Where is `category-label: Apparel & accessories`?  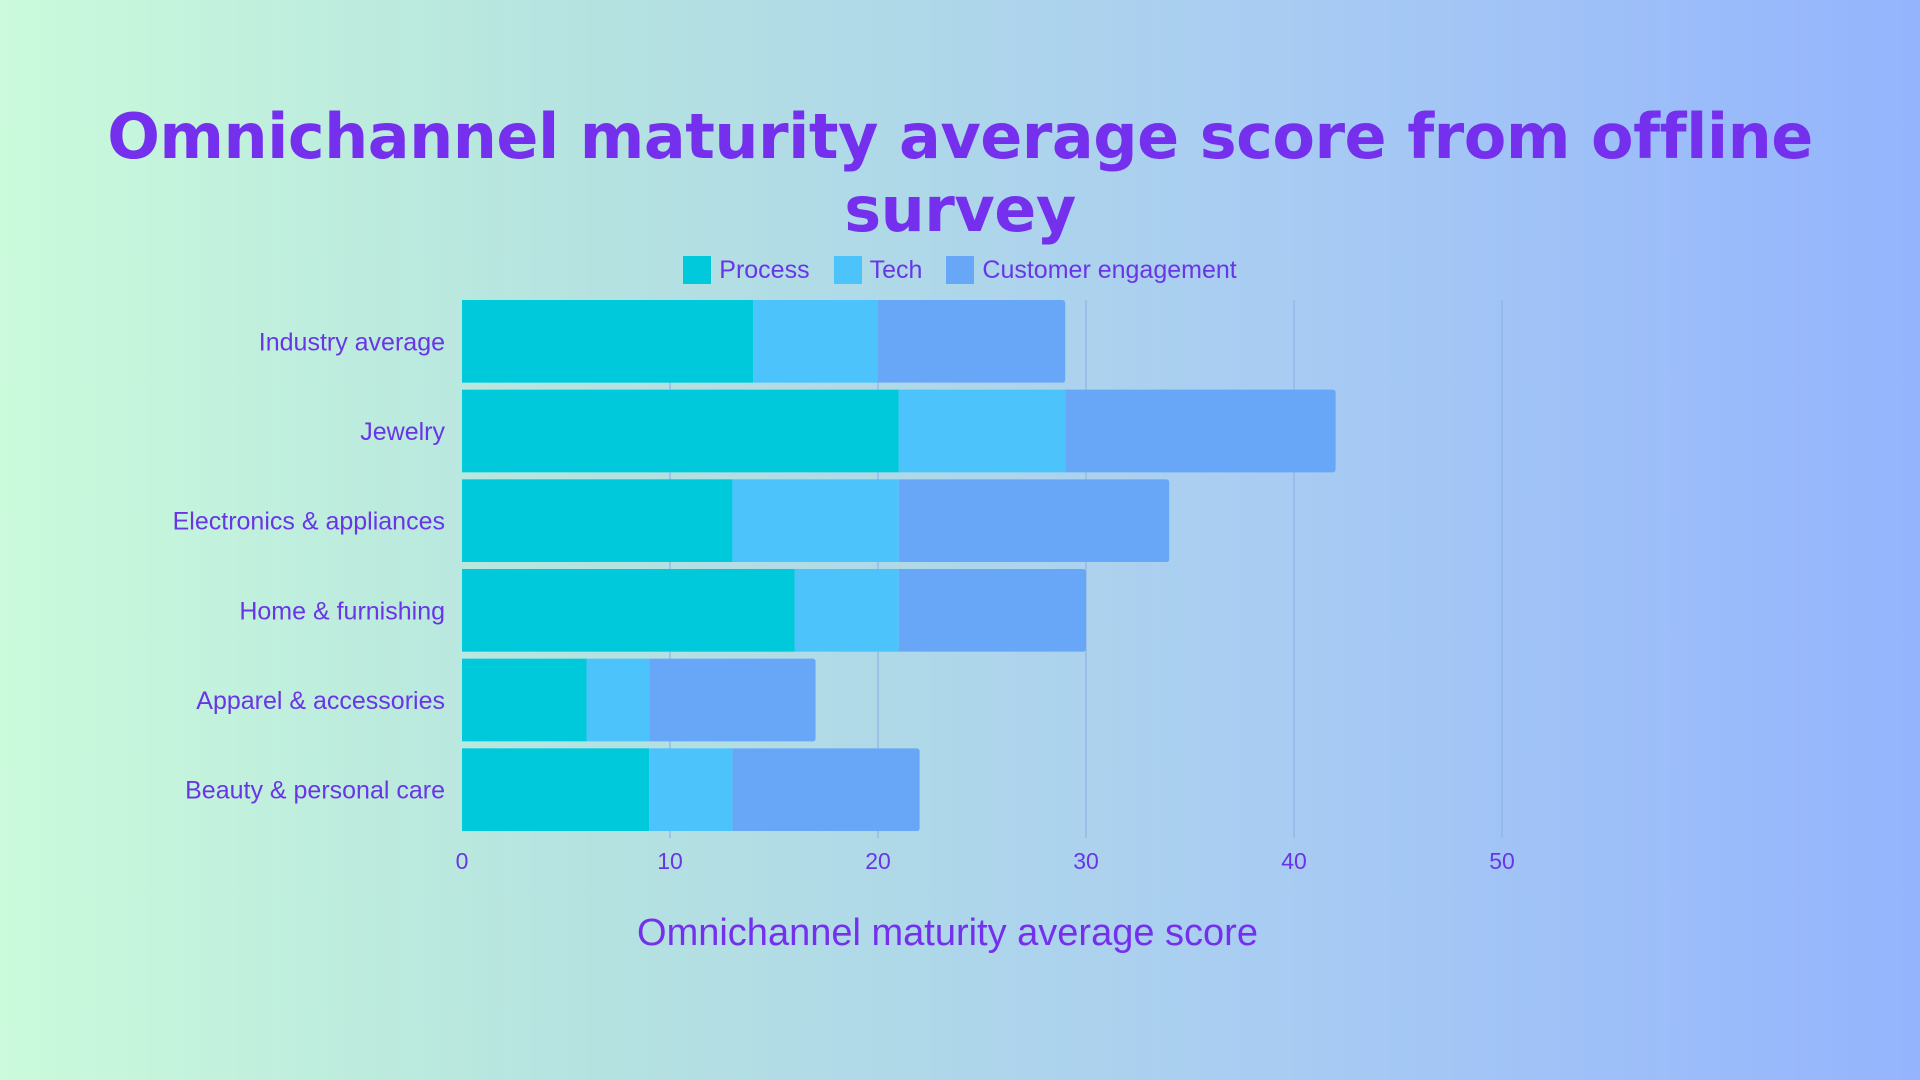 category-label: Apparel & accessories is located at coordinates (320, 701).